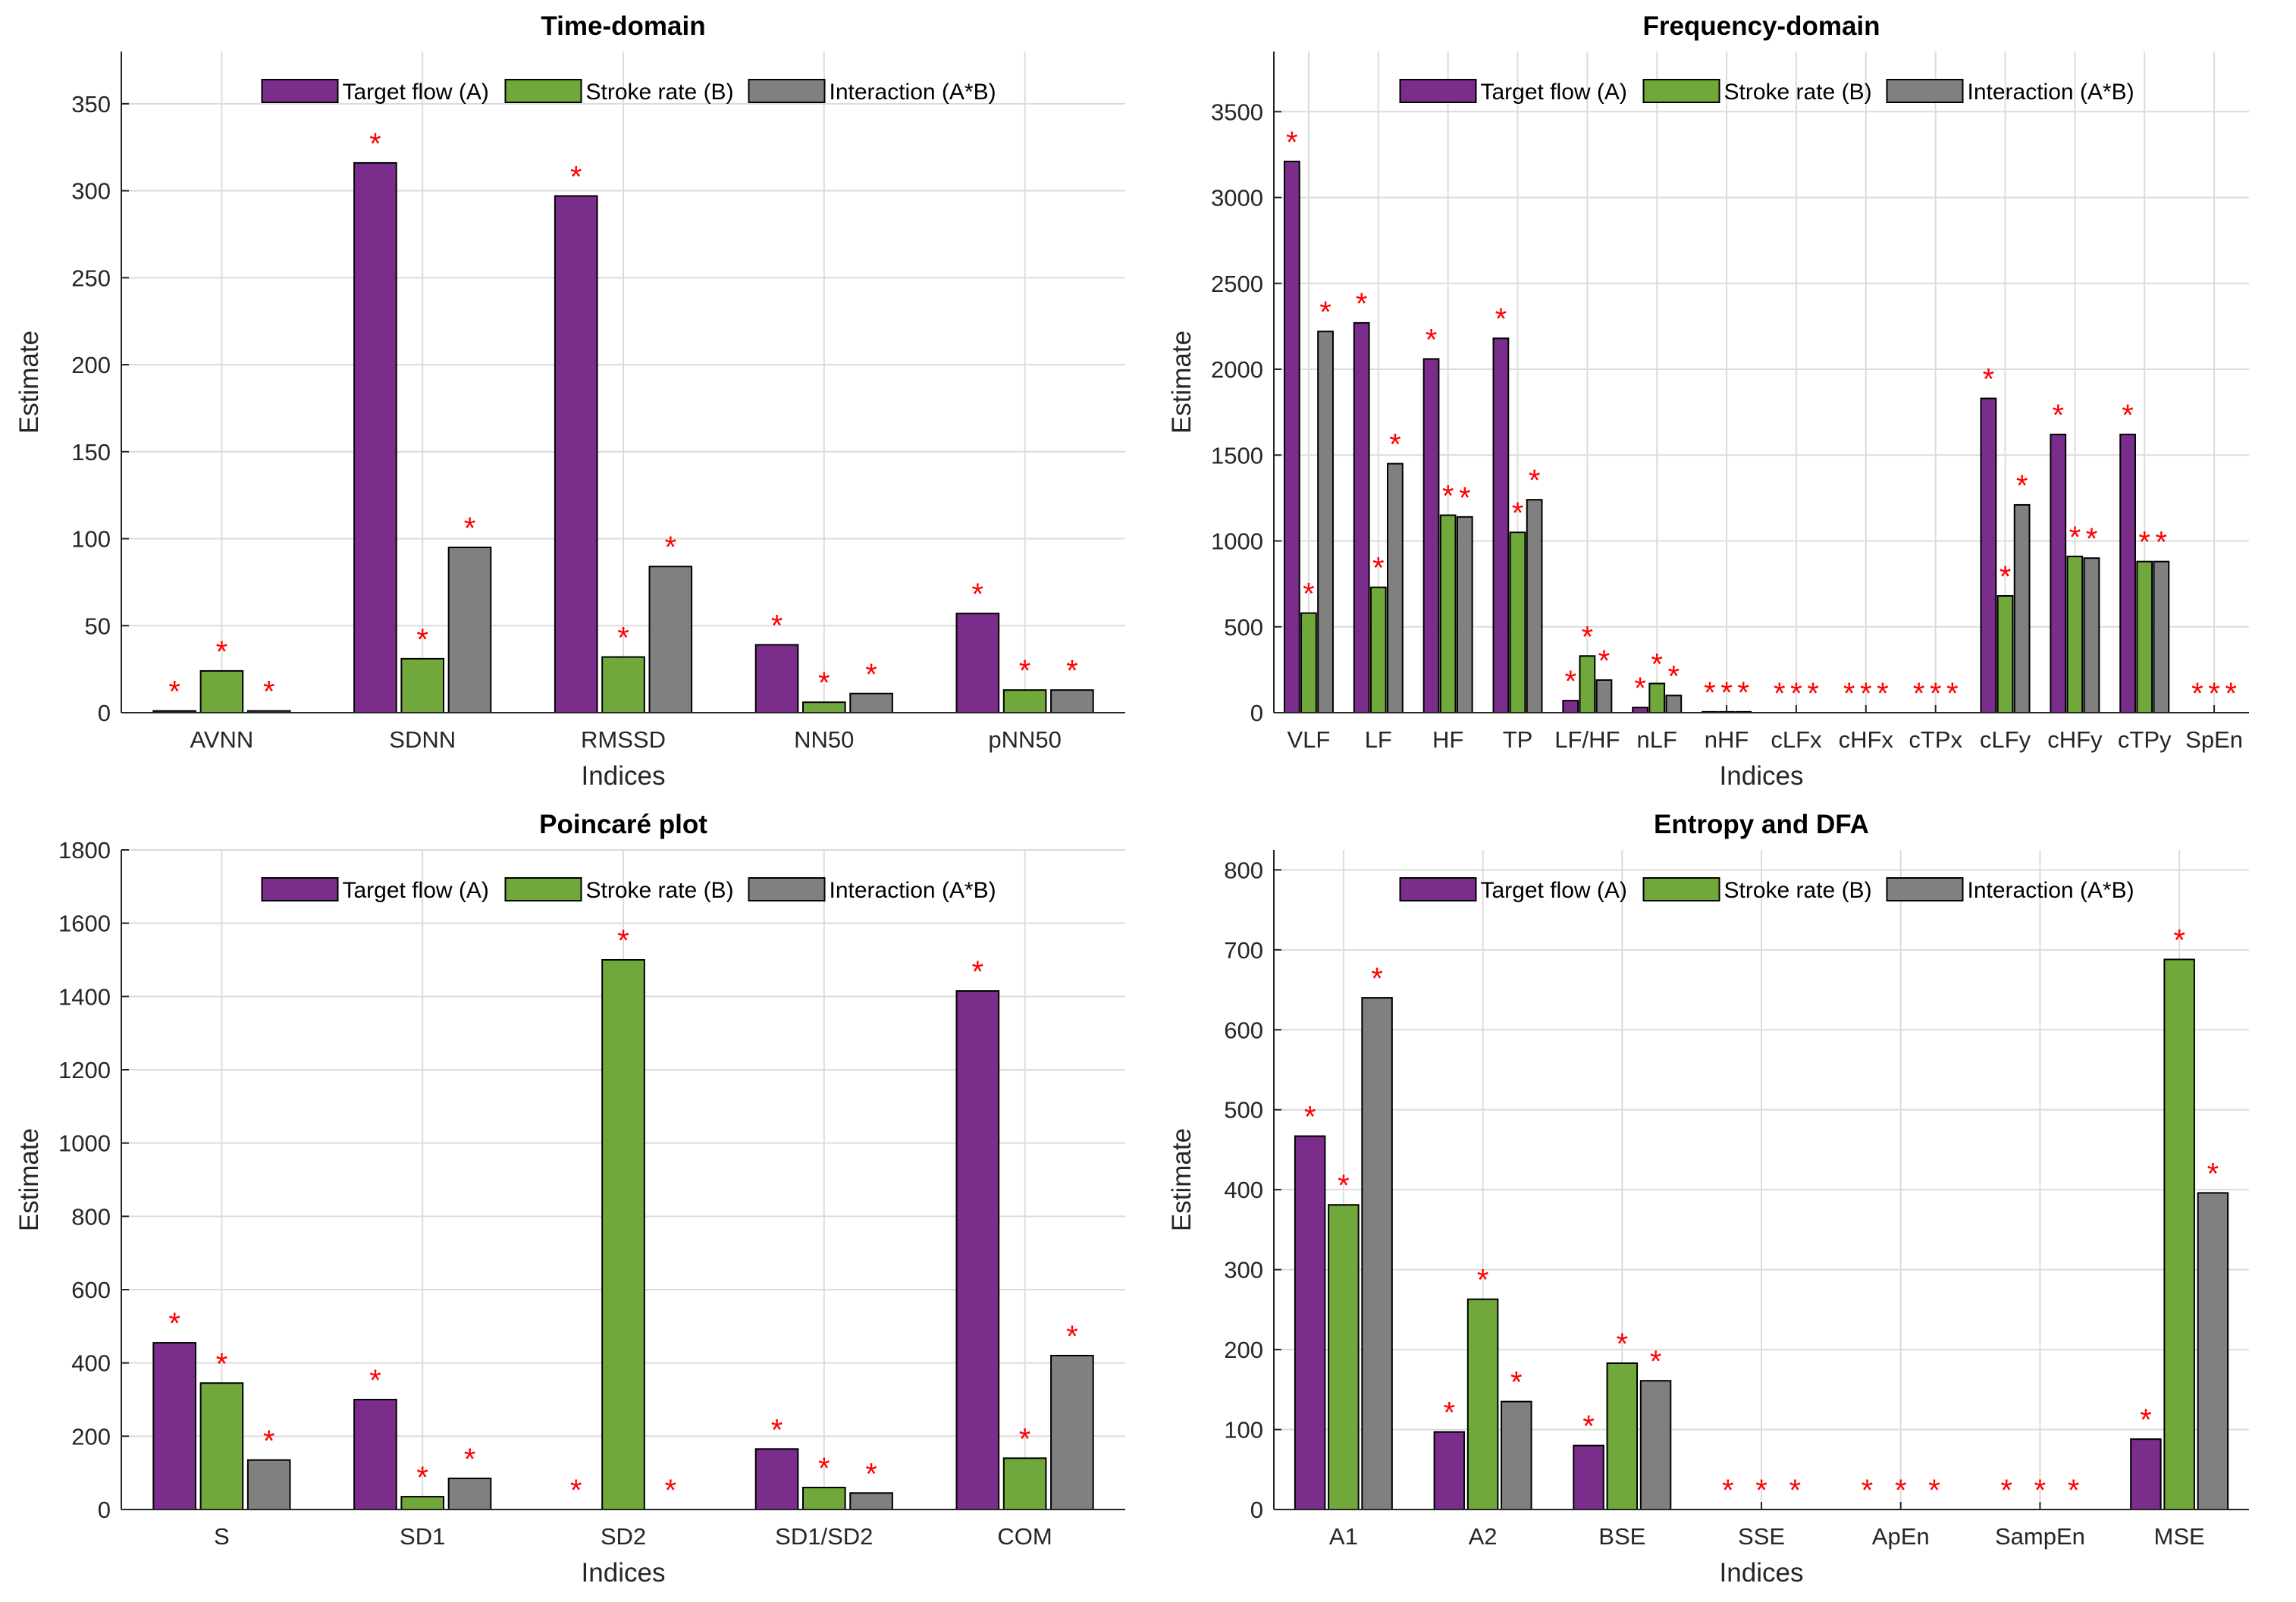 The image size is (2296, 1602). What do you see at coordinates (422, 1536) in the screenshot?
I see `x-tick-label: SD1` at bounding box center [422, 1536].